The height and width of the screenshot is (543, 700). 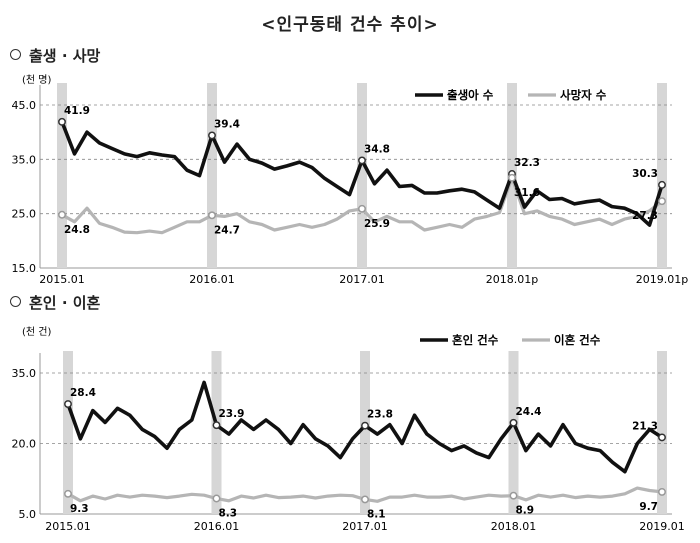 What do you see at coordinates (662, 526) in the screenshot?
I see `x-tick-label: 2019.01` at bounding box center [662, 526].